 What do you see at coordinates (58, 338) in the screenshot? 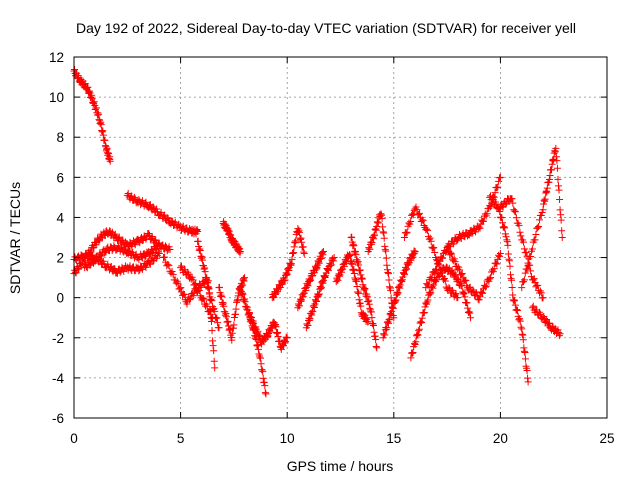
I see `y-tick-label: -2` at bounding box center [58, 338].